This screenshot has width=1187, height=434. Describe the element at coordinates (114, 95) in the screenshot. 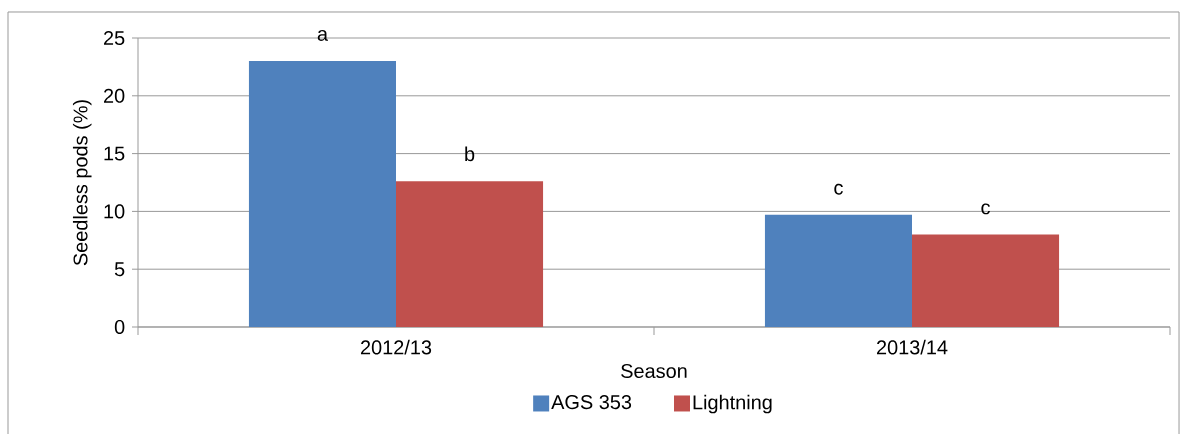

I see `y-tick-label: 20` at that location.